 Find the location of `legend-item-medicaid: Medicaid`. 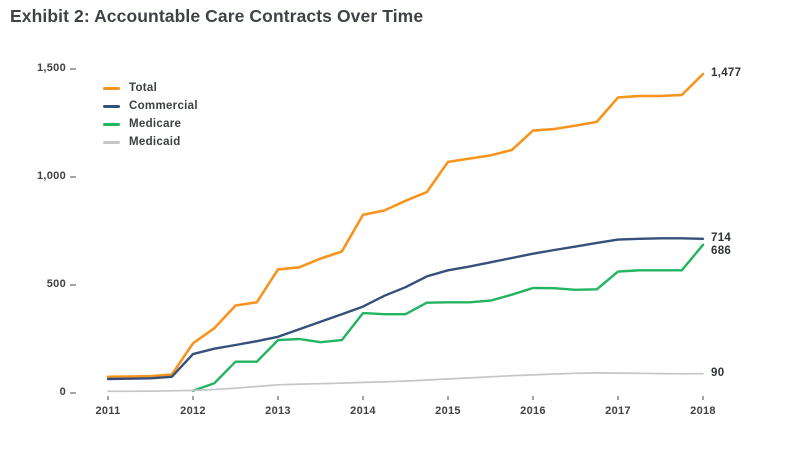

legend-item-medicaid: Medicaid is located at coordinates (150, 142).